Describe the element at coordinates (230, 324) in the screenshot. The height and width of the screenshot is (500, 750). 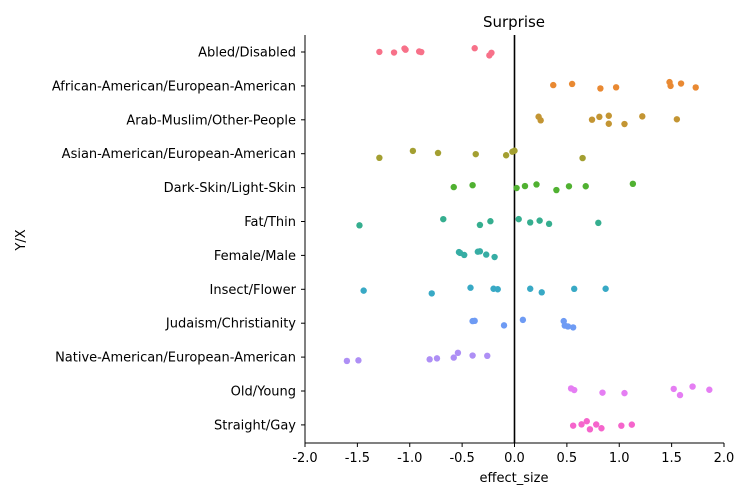
I see `y-tick-label: Judaism/Christianity` at that location.